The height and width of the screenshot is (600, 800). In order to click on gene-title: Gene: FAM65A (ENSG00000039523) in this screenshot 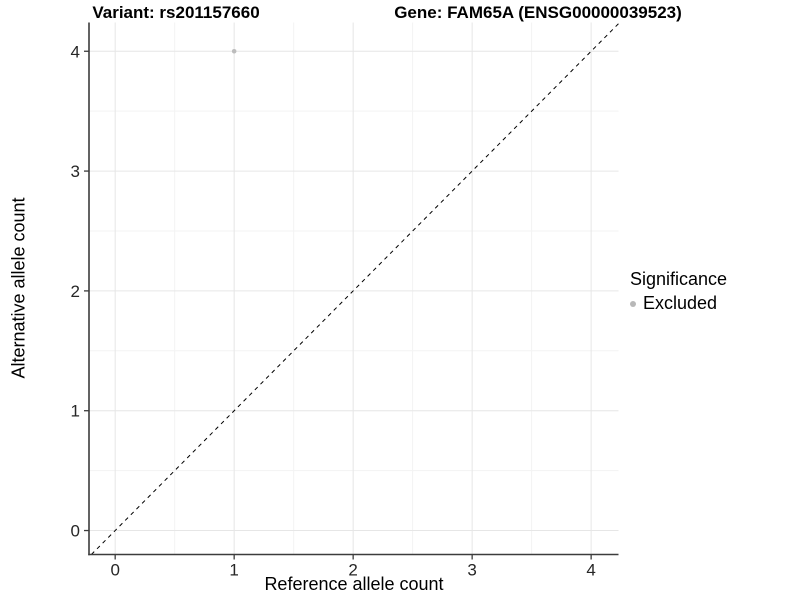, I will do `click(538, 12)`.